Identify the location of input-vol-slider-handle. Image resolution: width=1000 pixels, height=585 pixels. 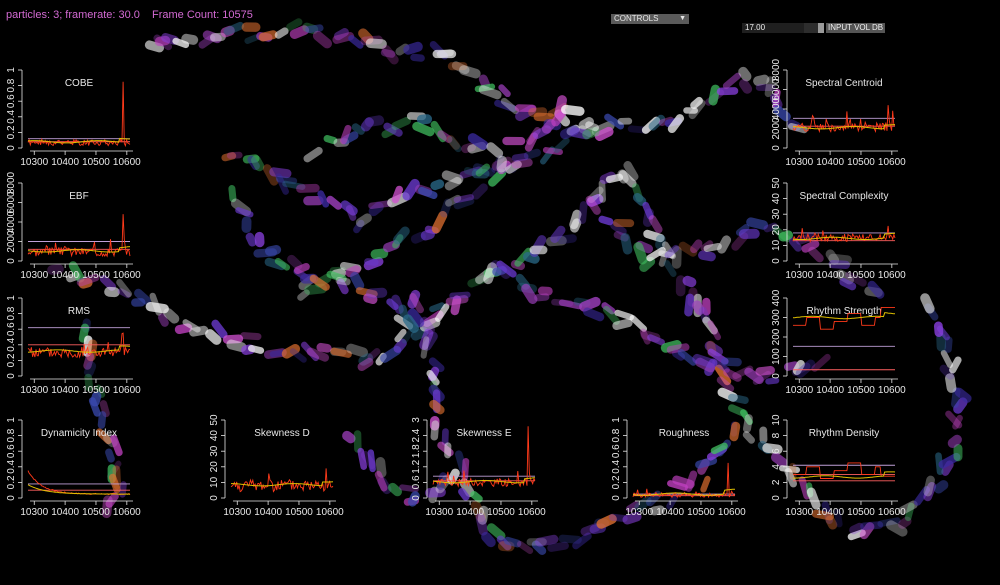
(821, 28).